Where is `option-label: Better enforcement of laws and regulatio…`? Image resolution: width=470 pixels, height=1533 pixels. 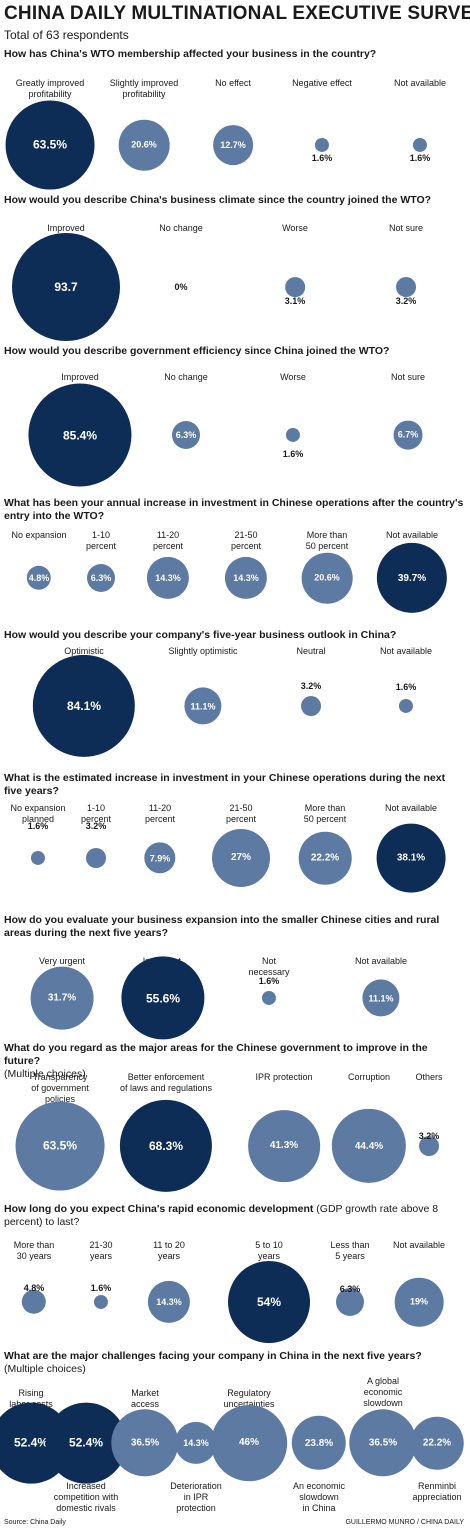
option-label: Better enforcement of laws and regulatio… is located at coordinates (166, 1082).